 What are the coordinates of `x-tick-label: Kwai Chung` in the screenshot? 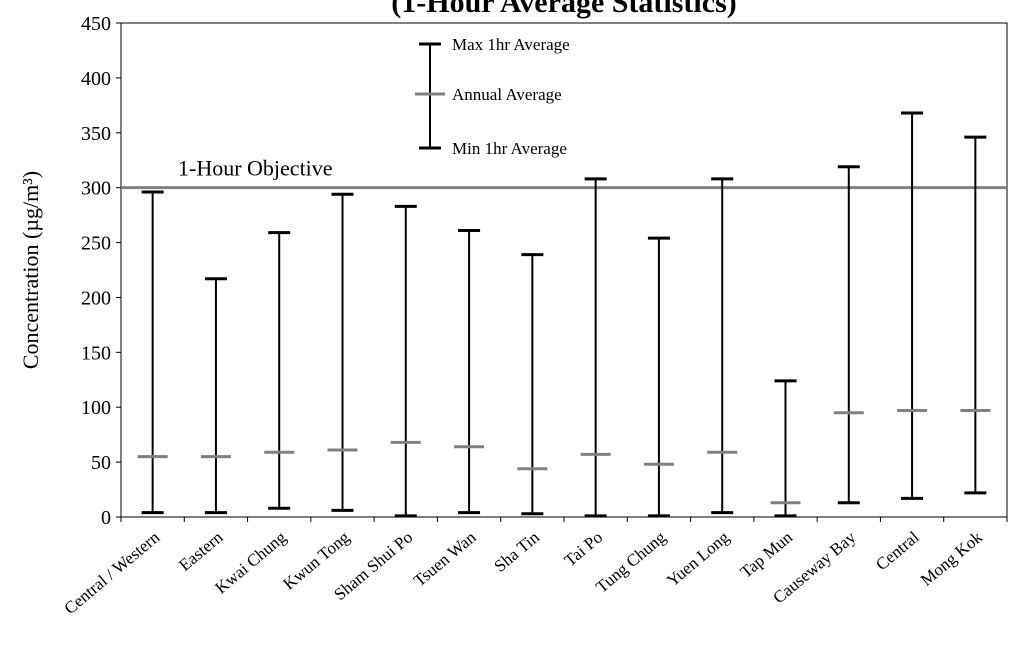 It's located at (250, 562).